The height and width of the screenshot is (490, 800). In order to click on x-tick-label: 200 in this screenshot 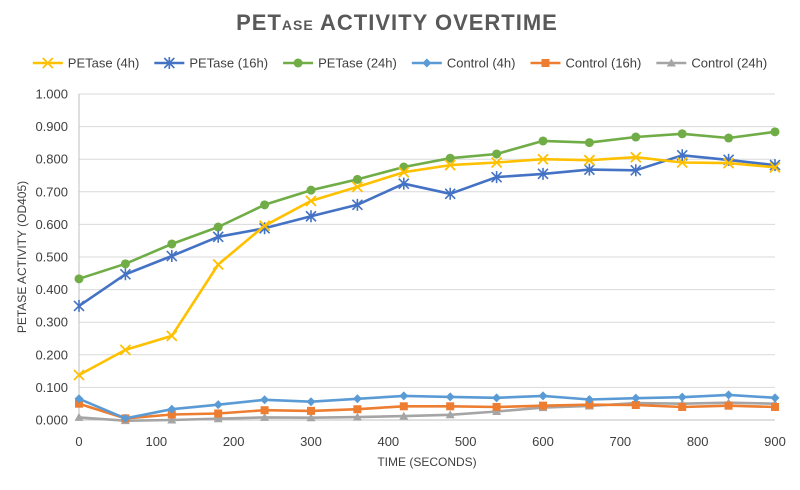, I will do `click(234, 441)`.